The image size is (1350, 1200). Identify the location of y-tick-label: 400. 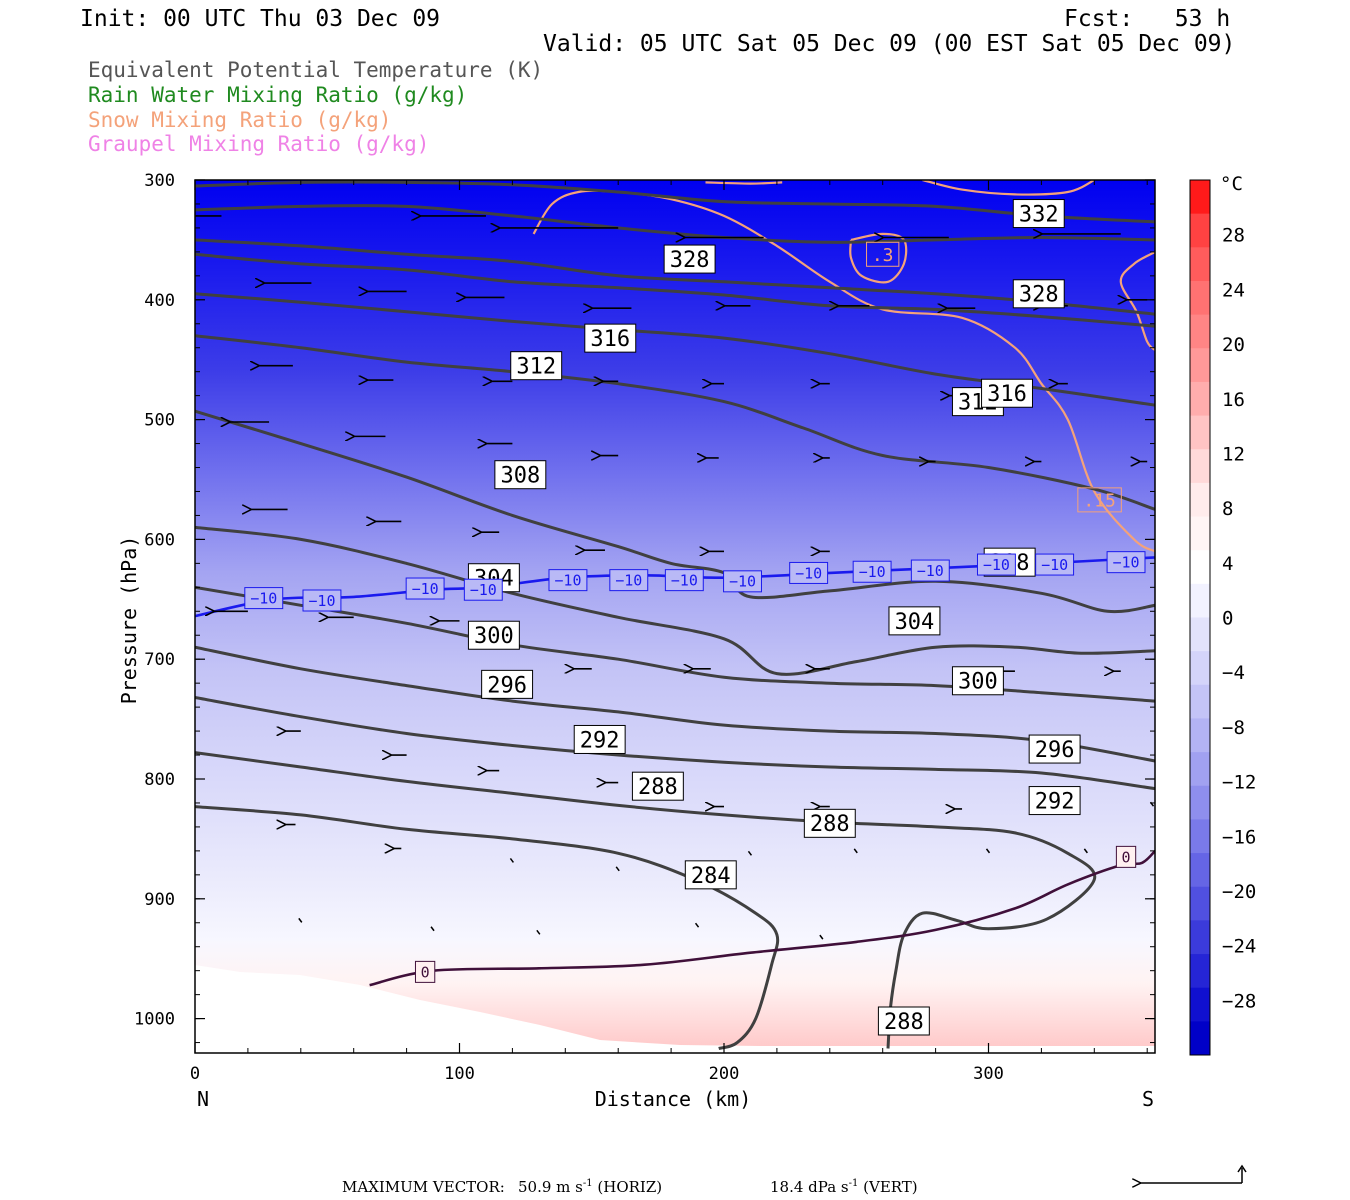
(159, 301).